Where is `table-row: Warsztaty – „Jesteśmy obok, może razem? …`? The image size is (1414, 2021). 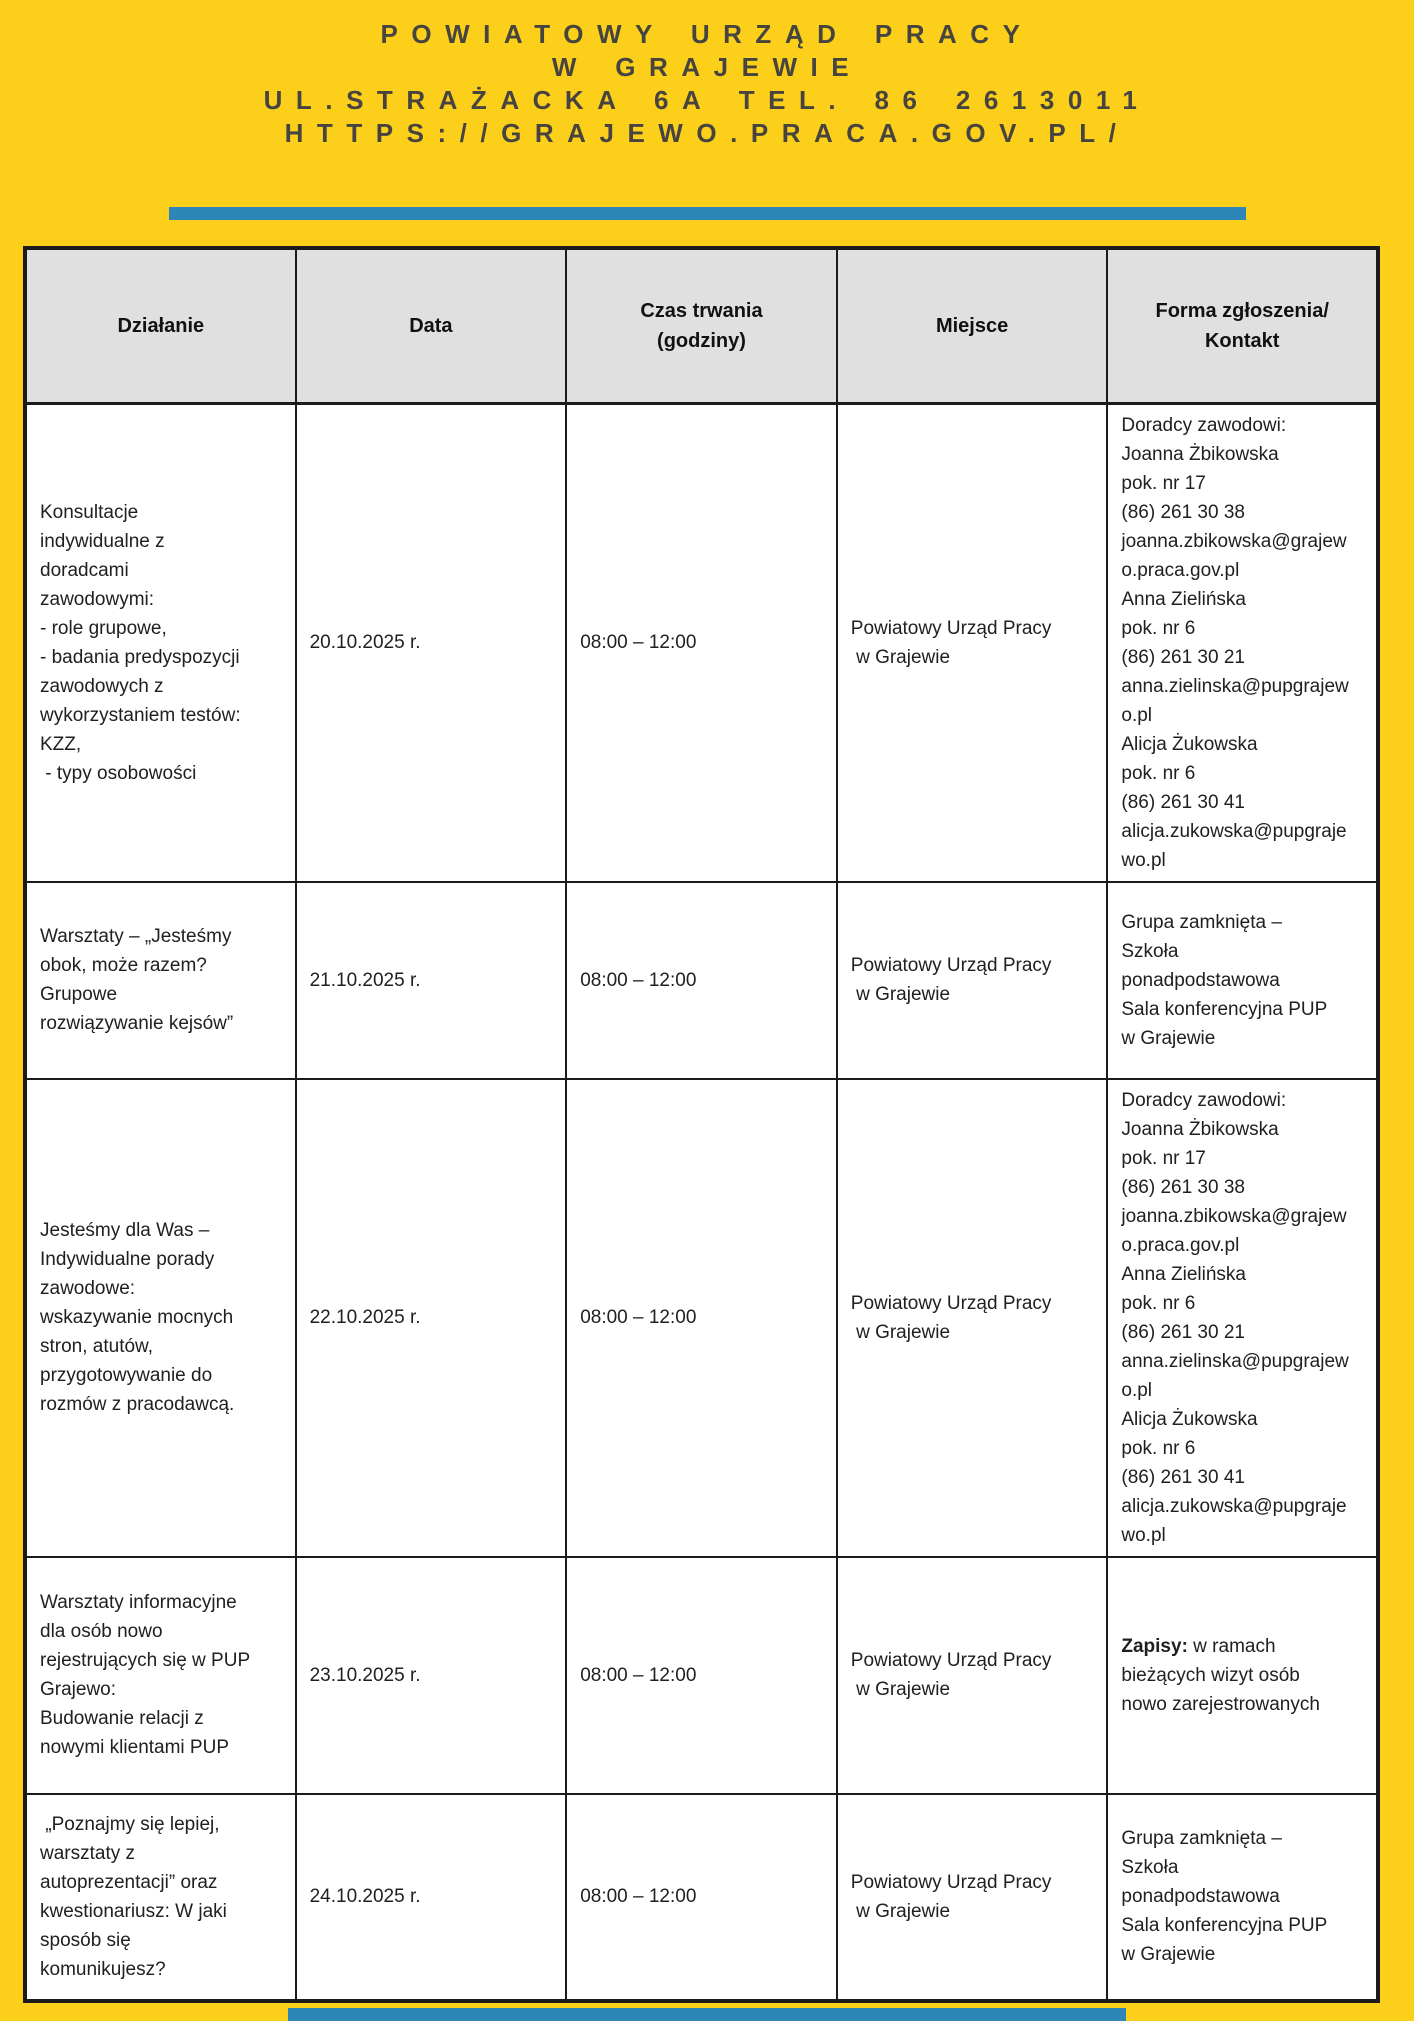 table-row: Warsztaty – „Jesteśmy obok, może razem? … is located at coordinates (701, 980).